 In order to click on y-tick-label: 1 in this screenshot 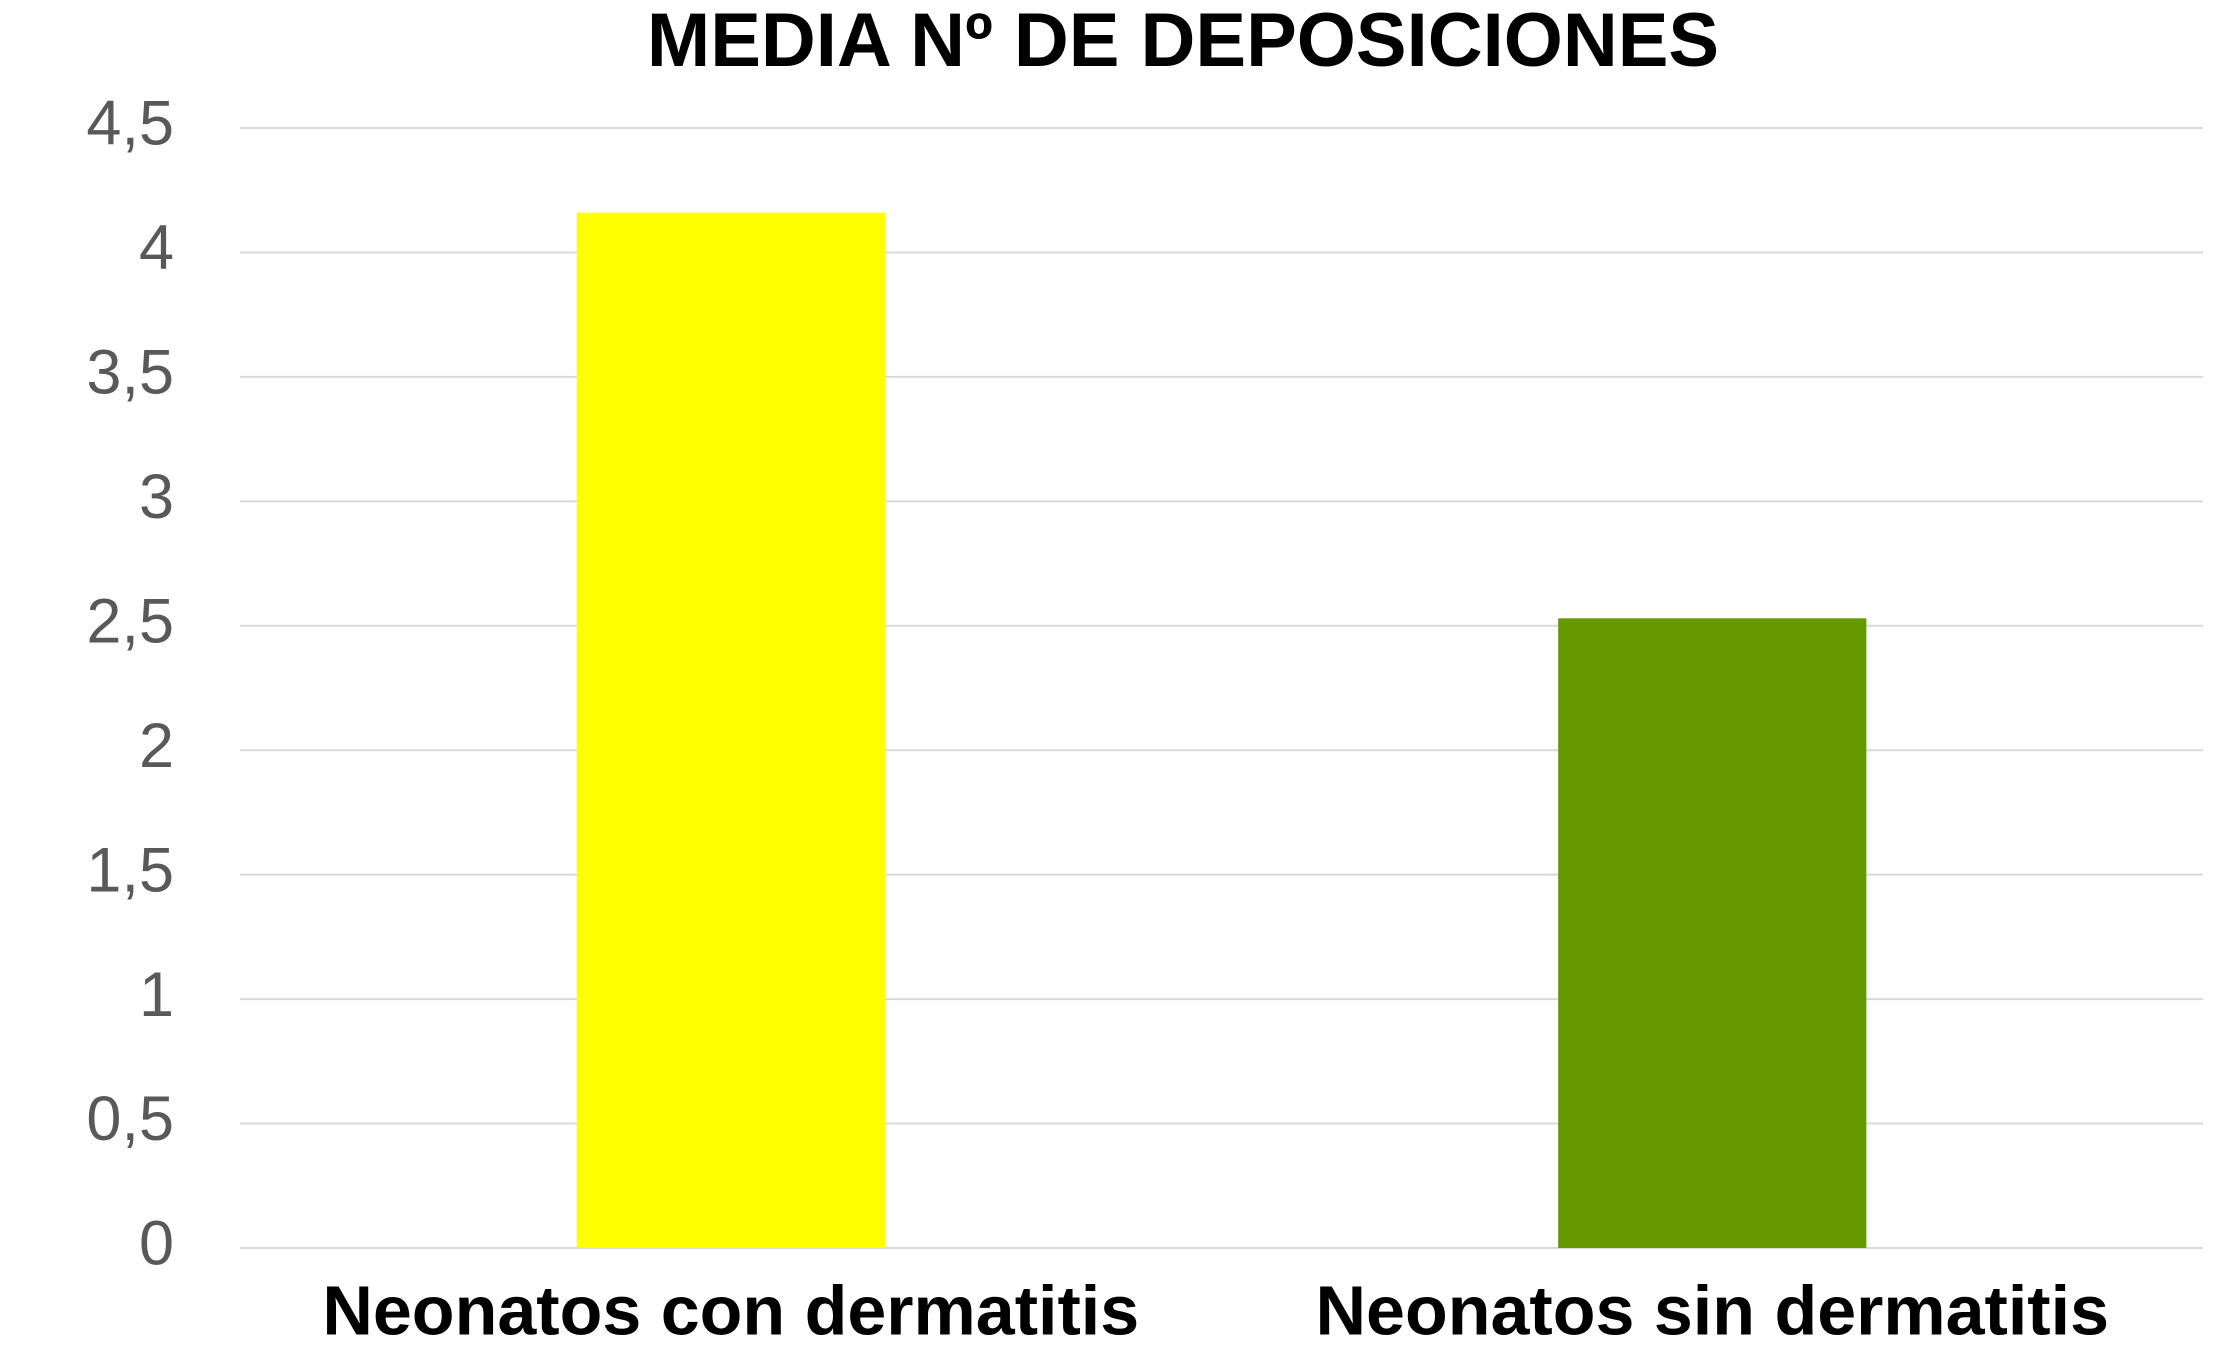, I will do `click(156, 995)`.